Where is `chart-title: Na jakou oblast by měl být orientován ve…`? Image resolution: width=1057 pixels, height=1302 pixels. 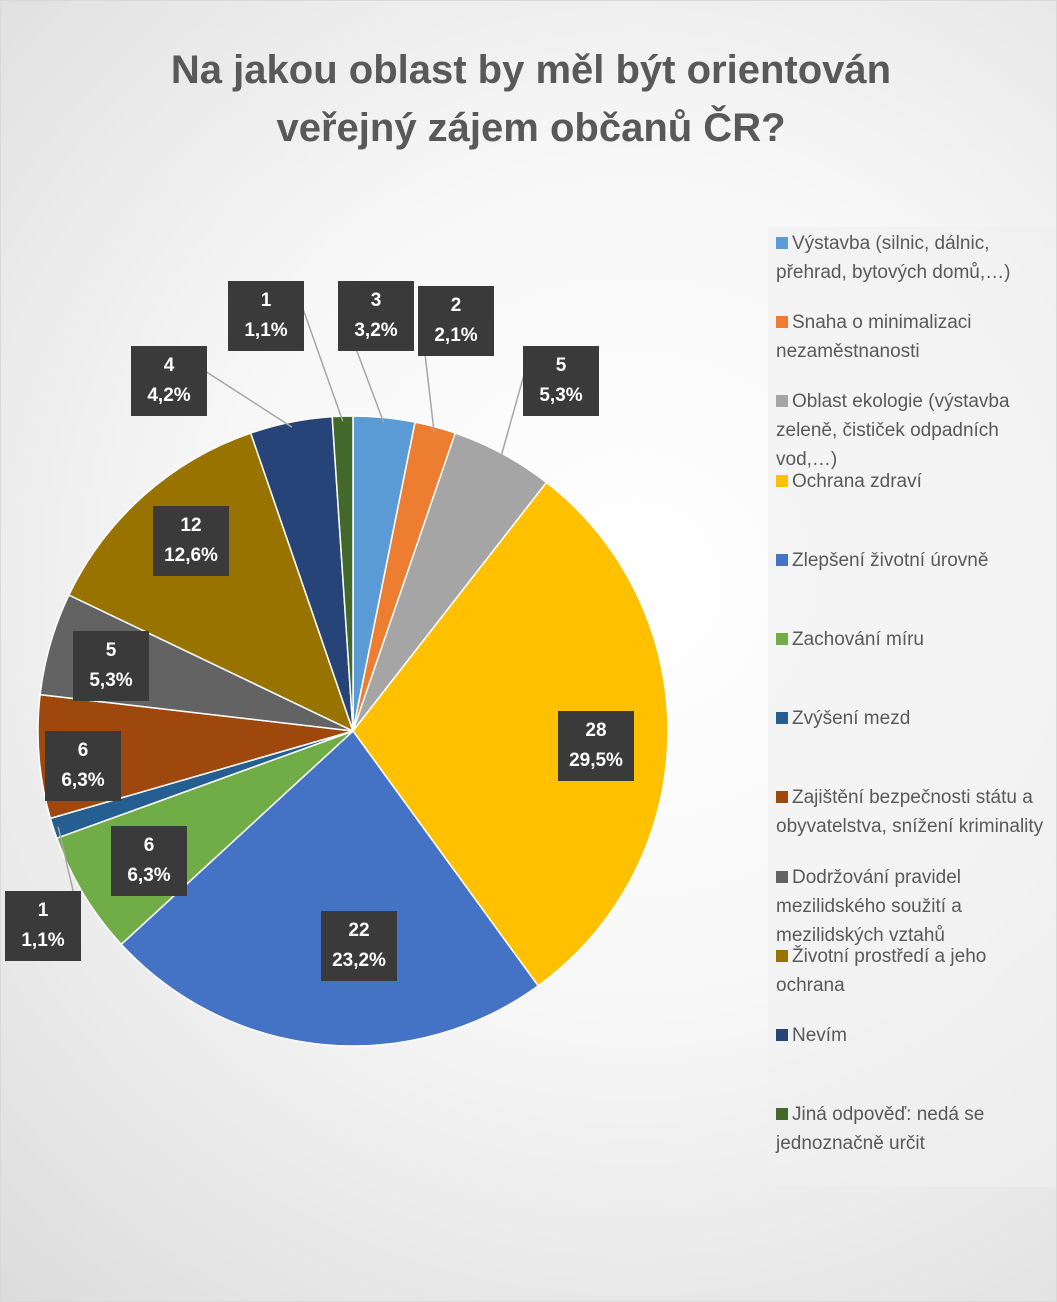
chart-title: Na jakou oblast by měl být orientován ve… is located at coordinates (531, 99).